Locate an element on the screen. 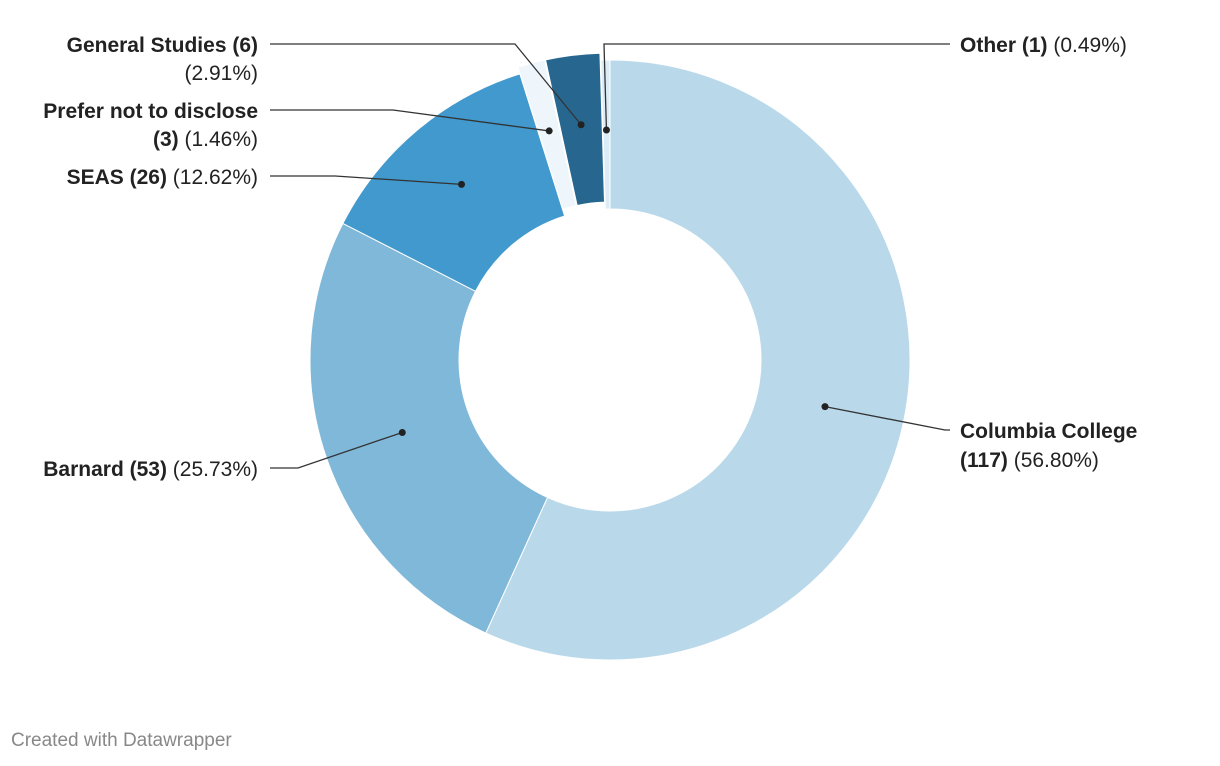 This screenshot has width=1220, height=766. slice-label: Barnard (53) (25.73%) is located at coordinates (150, 469).